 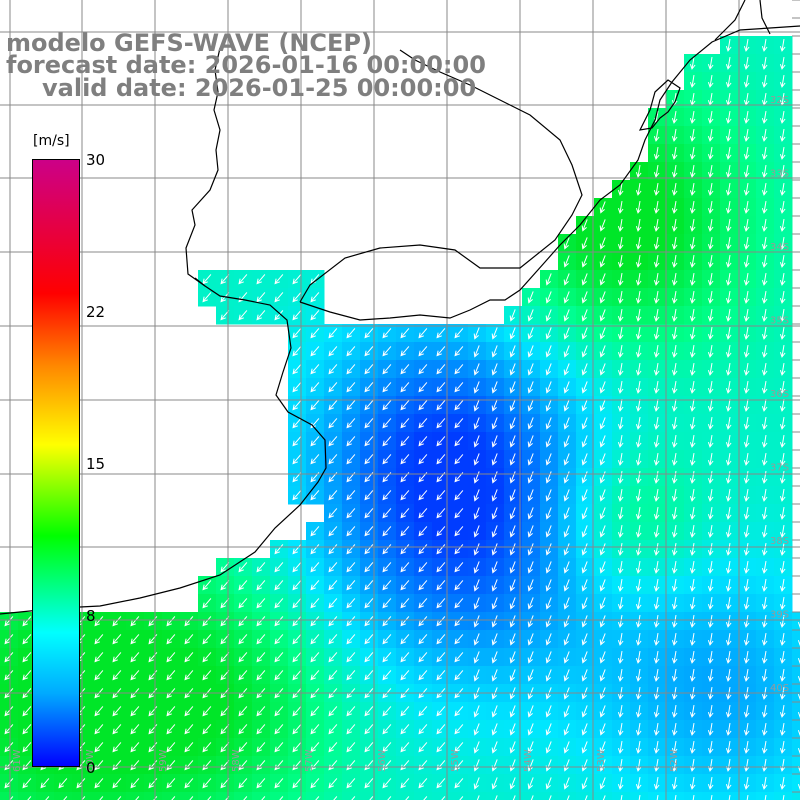 What do you see at coordinates (60, 450) in the screenshot?
I see `colorbar-legend: [m/s] 30 22 15 8 0` at bounding box center [60, 450].